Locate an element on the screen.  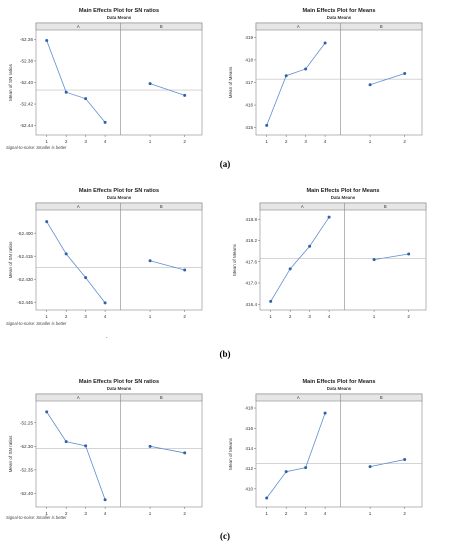
y-tick-label: -52.415 is located at coordinates (25, 256).